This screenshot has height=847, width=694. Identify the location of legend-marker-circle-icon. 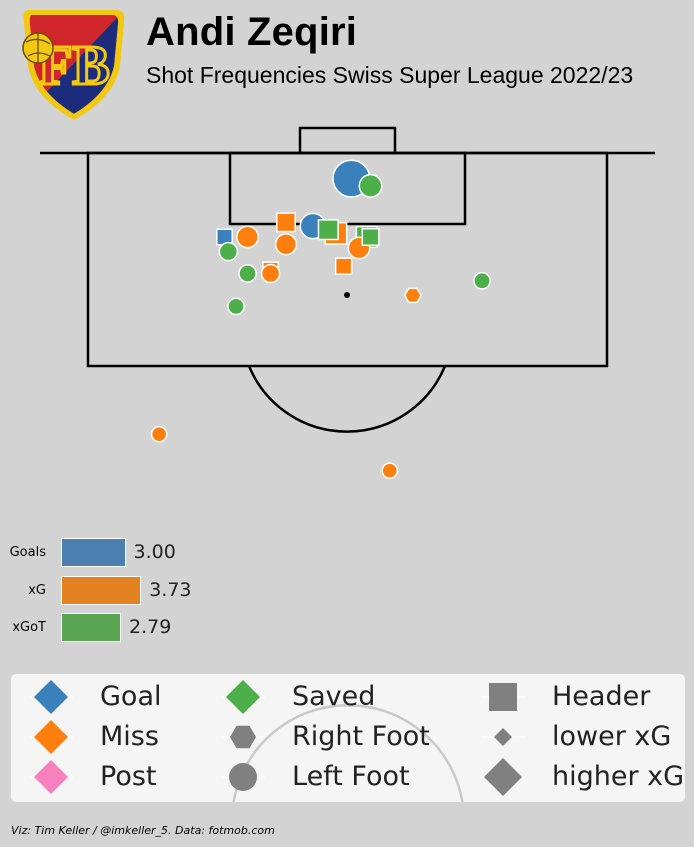
(243, 777).